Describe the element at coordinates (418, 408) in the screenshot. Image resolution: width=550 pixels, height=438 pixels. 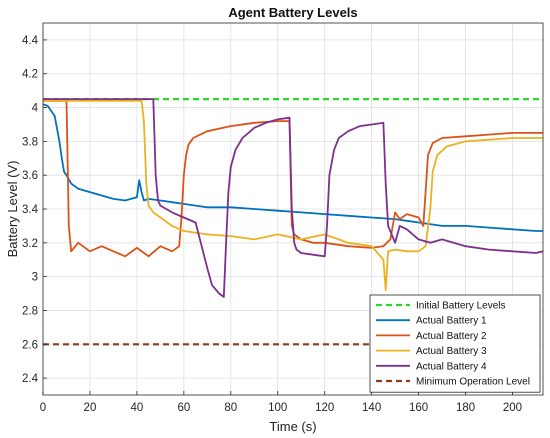
I see `x-tick-label: 160` at that location.